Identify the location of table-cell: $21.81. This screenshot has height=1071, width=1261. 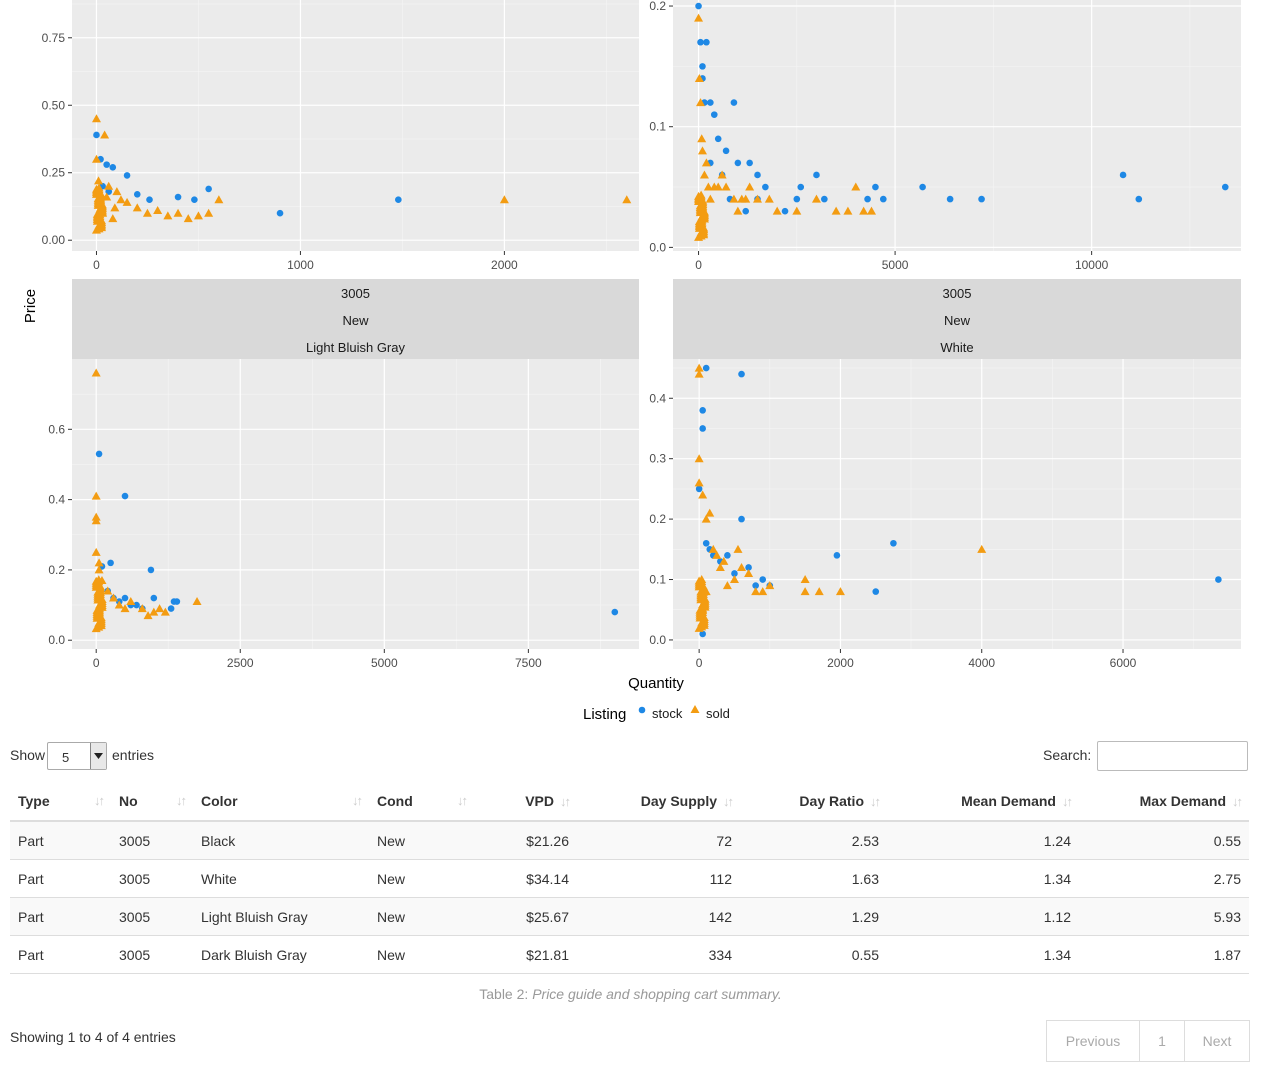
(525, 954).